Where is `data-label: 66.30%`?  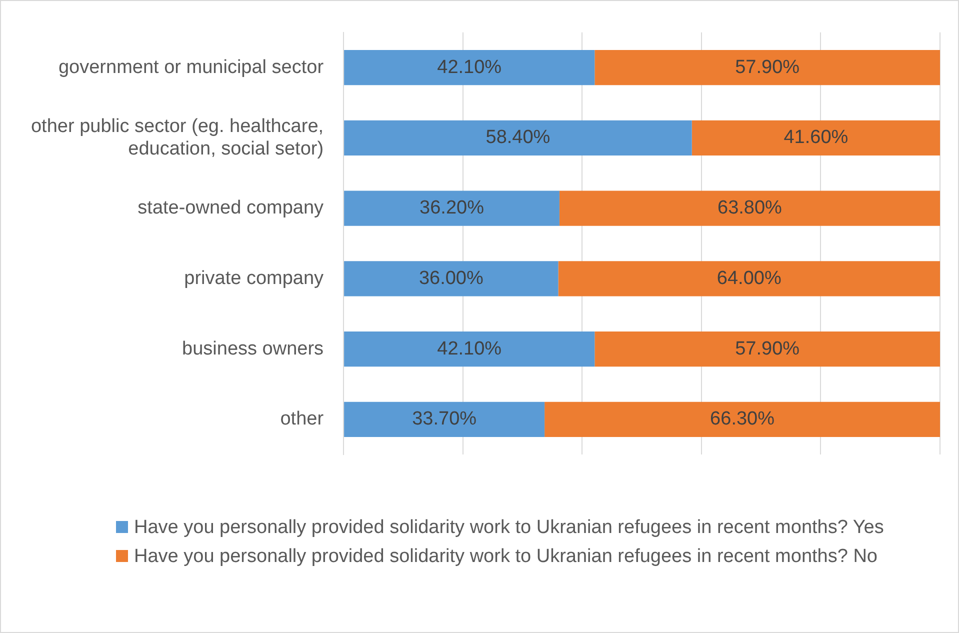 data-label: 66.30% is located at coordinates (742, 419).